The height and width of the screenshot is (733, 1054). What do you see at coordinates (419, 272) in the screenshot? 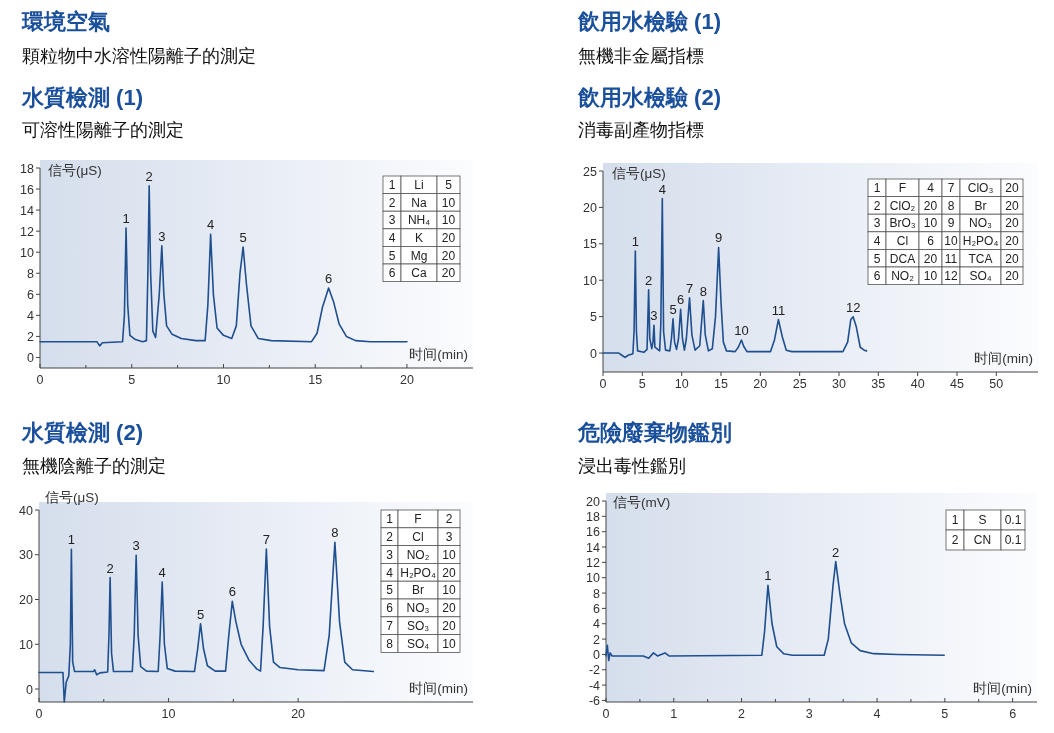
I see `table-cell: Ca` at bounding box center [419, 272].